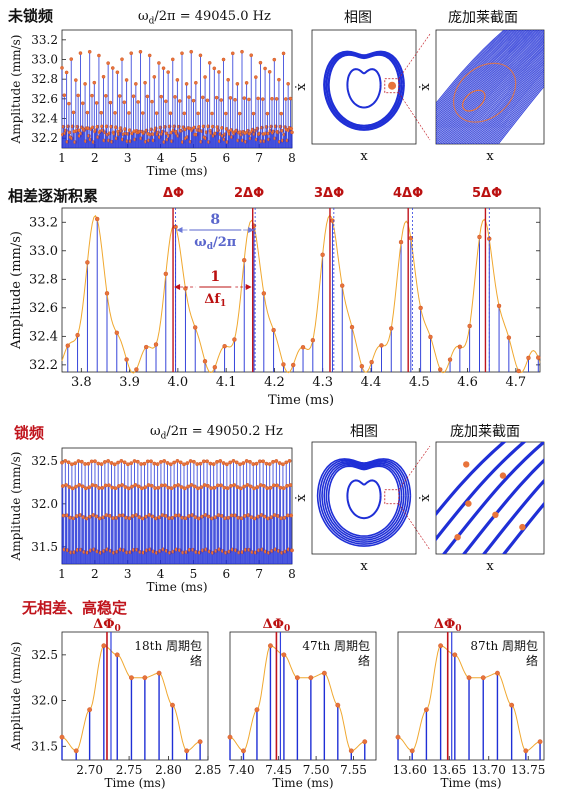  Describe the element at coordinates (44, 138) in the screenshot. I see `y-tick-label: 32.2` at that location.